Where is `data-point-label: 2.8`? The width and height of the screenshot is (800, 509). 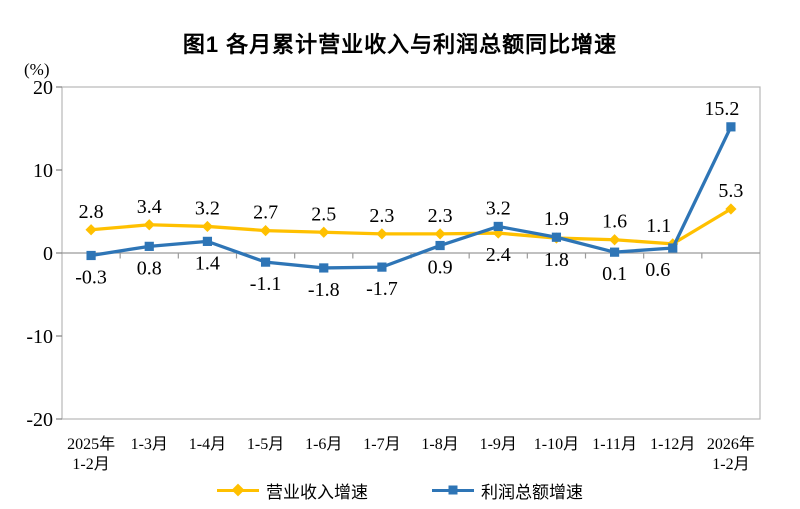 data-point-label: 2.8 is located at coordinates (91, 212).